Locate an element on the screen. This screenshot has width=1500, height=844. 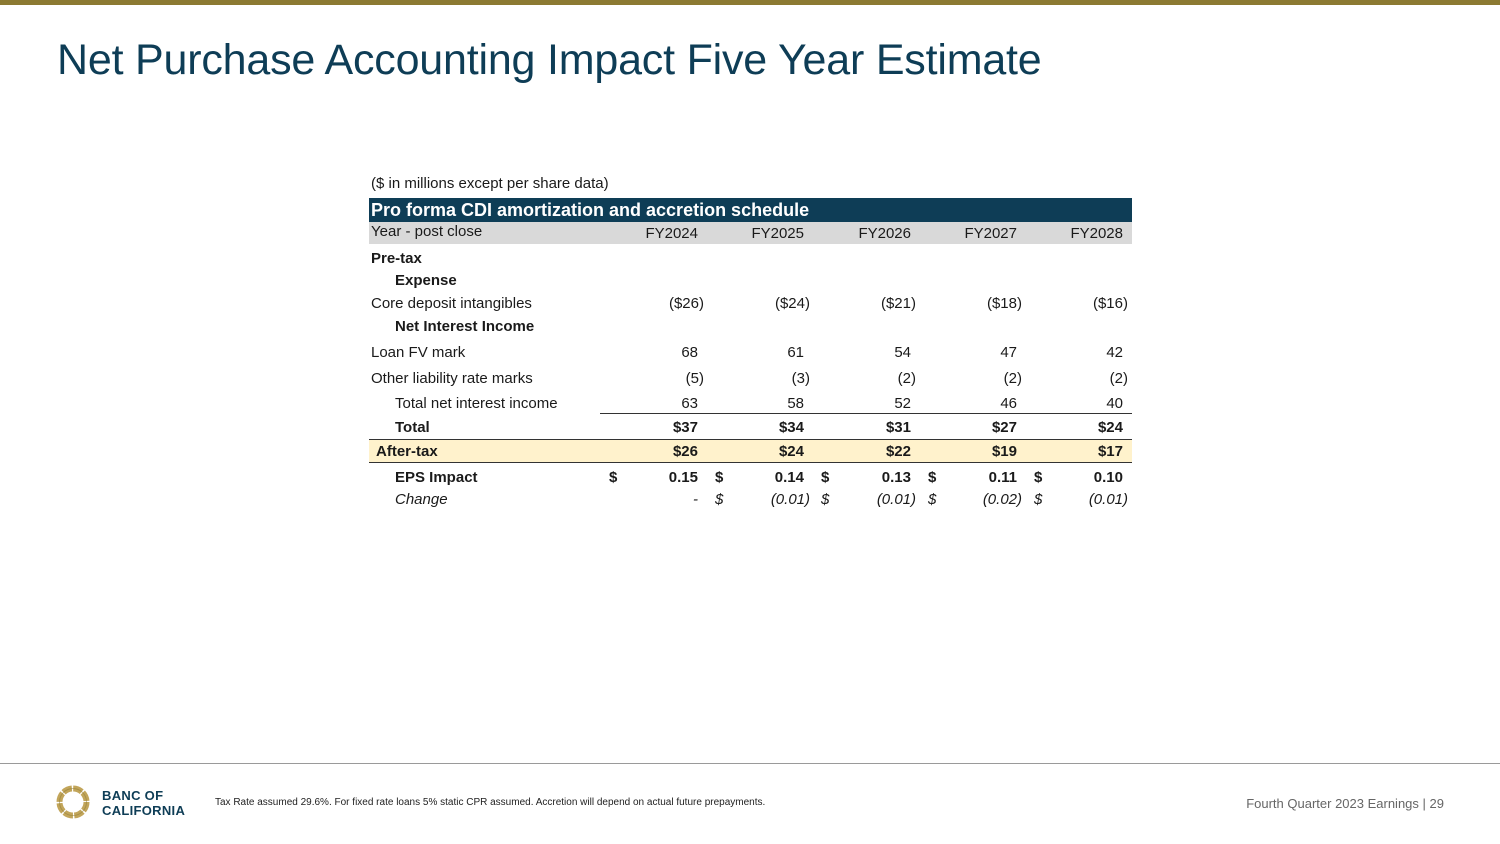
table-cell: 0.13 is located at coordinates (896, 477).